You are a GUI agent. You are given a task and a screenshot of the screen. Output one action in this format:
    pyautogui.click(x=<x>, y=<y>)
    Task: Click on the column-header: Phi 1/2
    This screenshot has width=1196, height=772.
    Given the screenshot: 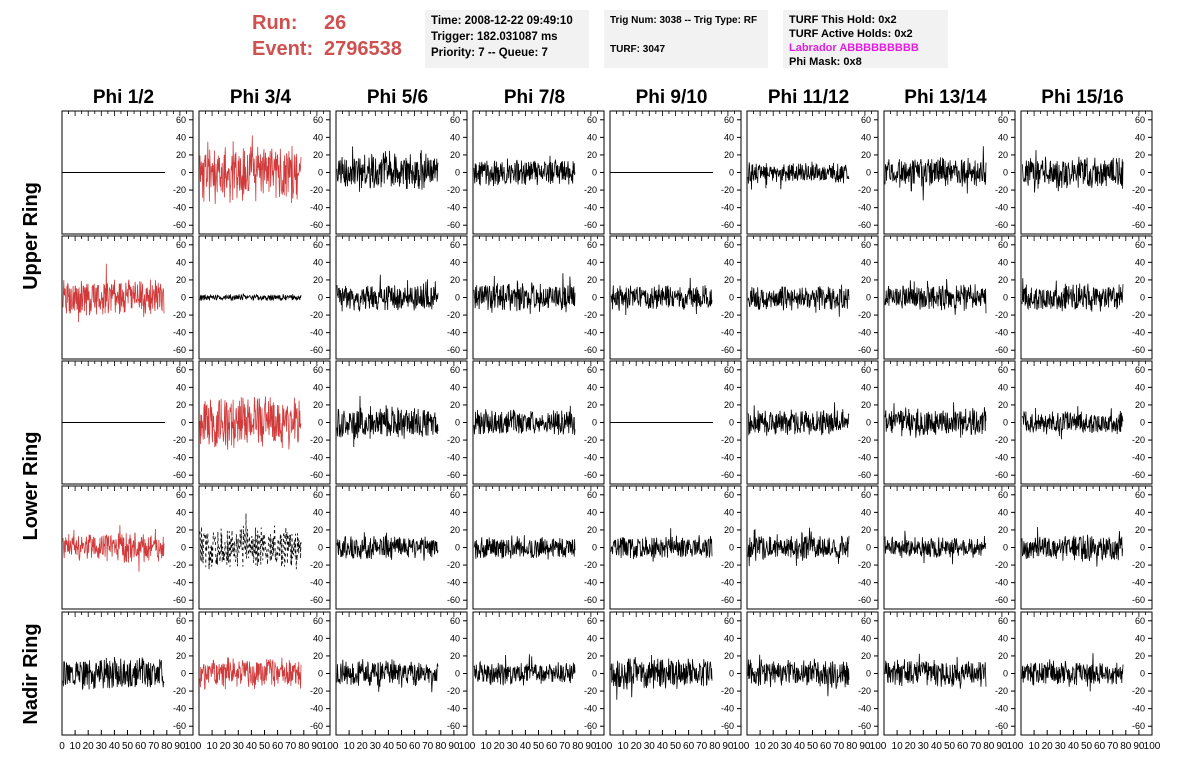 What is the action you would take?
    pyautogui.click(x=123, y=97)
    